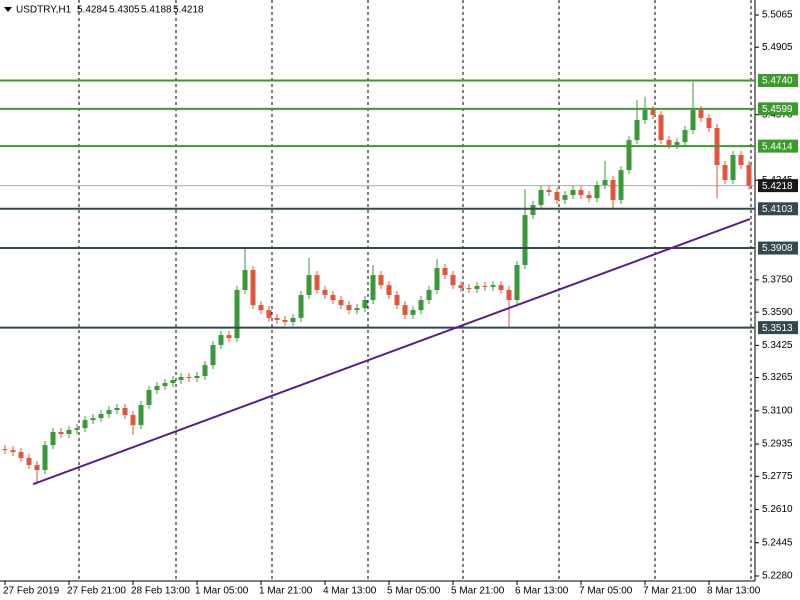 This screenshot has height=600, width=800. I want to click on x-tick-label: 1 Mar 05:00, so click(222, 591).